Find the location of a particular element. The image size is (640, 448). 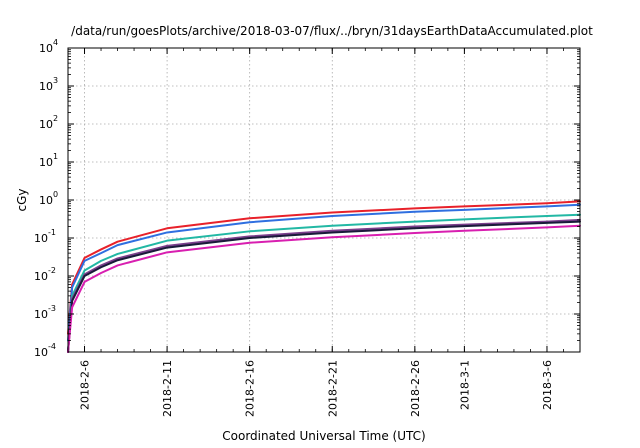

y-tick-label: 10 4 is located at coordinates (48, 46).